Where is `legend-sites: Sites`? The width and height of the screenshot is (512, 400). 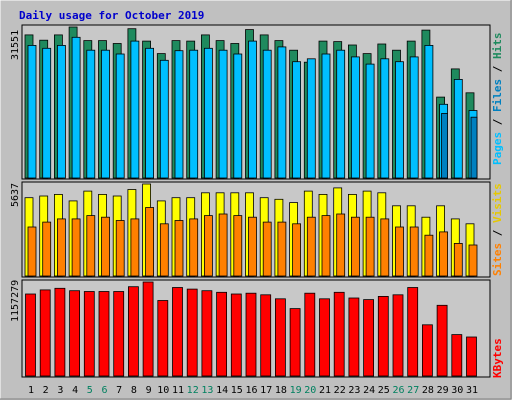
legend-sites: Sites is located at coordinates (497, 259).